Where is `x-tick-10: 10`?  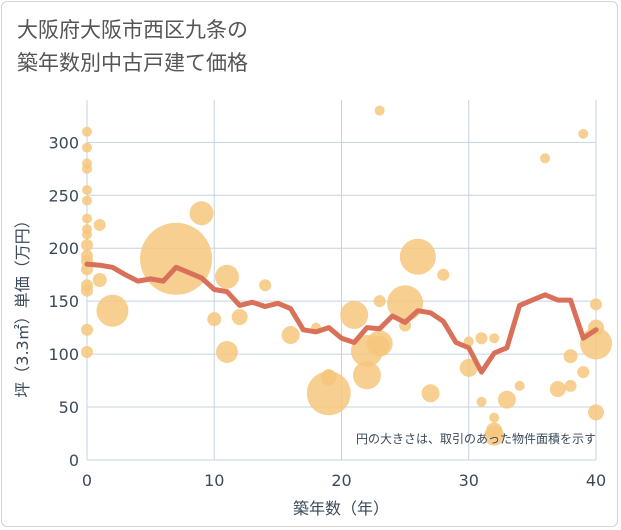 x-tick-10: 10 is located at coordinates (214, 480).